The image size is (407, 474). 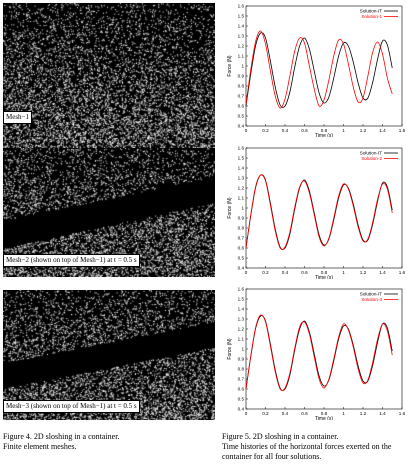 What do you see at coordinates (371, 299) in the screenshot?
I see `legend-label: Solution-3` at bounding box center [371, 299].